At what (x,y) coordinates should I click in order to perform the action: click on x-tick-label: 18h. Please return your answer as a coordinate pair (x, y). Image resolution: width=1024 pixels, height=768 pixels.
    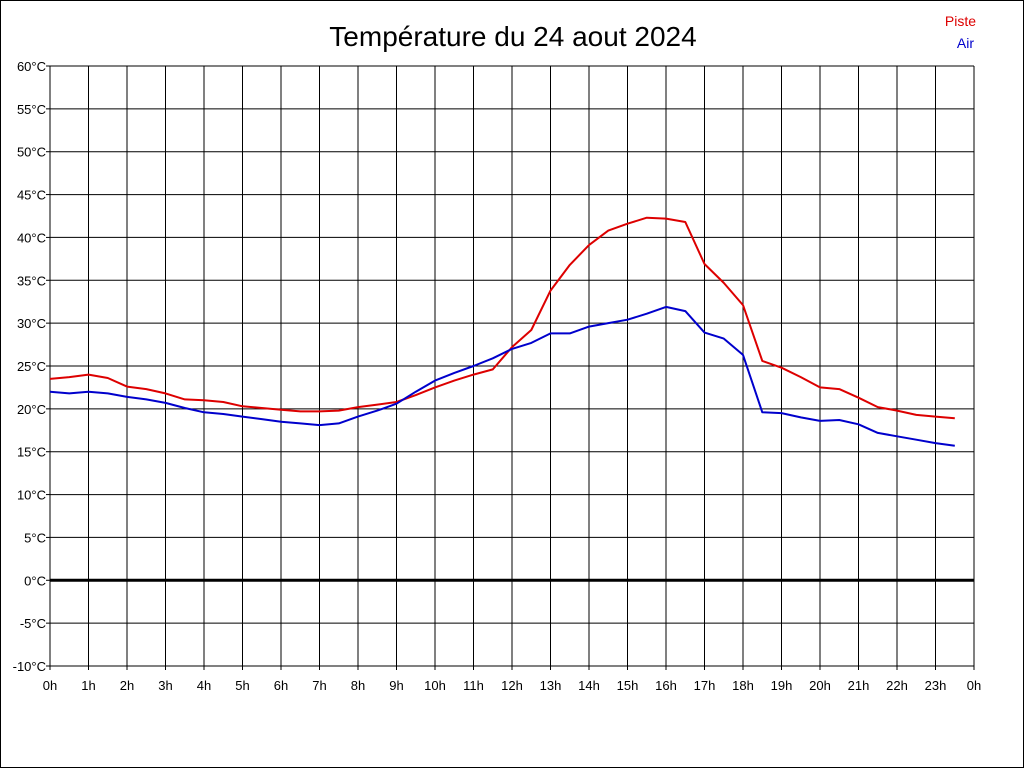
    Looking at the image, I should click on (743, 685).